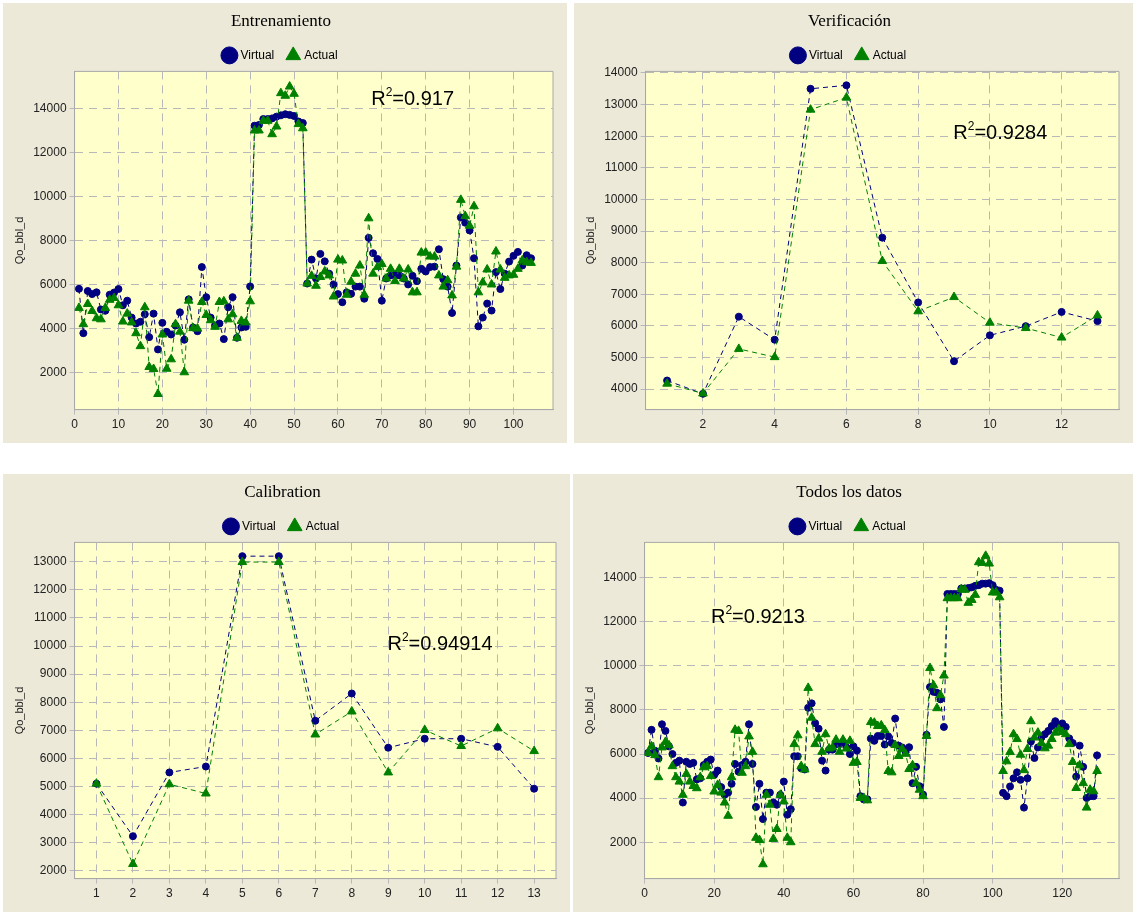 The height and width of the screenshot is (912, 1133). Describe the element at coordinates (281, 20) in the screenshot. I see `chart-title: Entrenamiento` at that location.